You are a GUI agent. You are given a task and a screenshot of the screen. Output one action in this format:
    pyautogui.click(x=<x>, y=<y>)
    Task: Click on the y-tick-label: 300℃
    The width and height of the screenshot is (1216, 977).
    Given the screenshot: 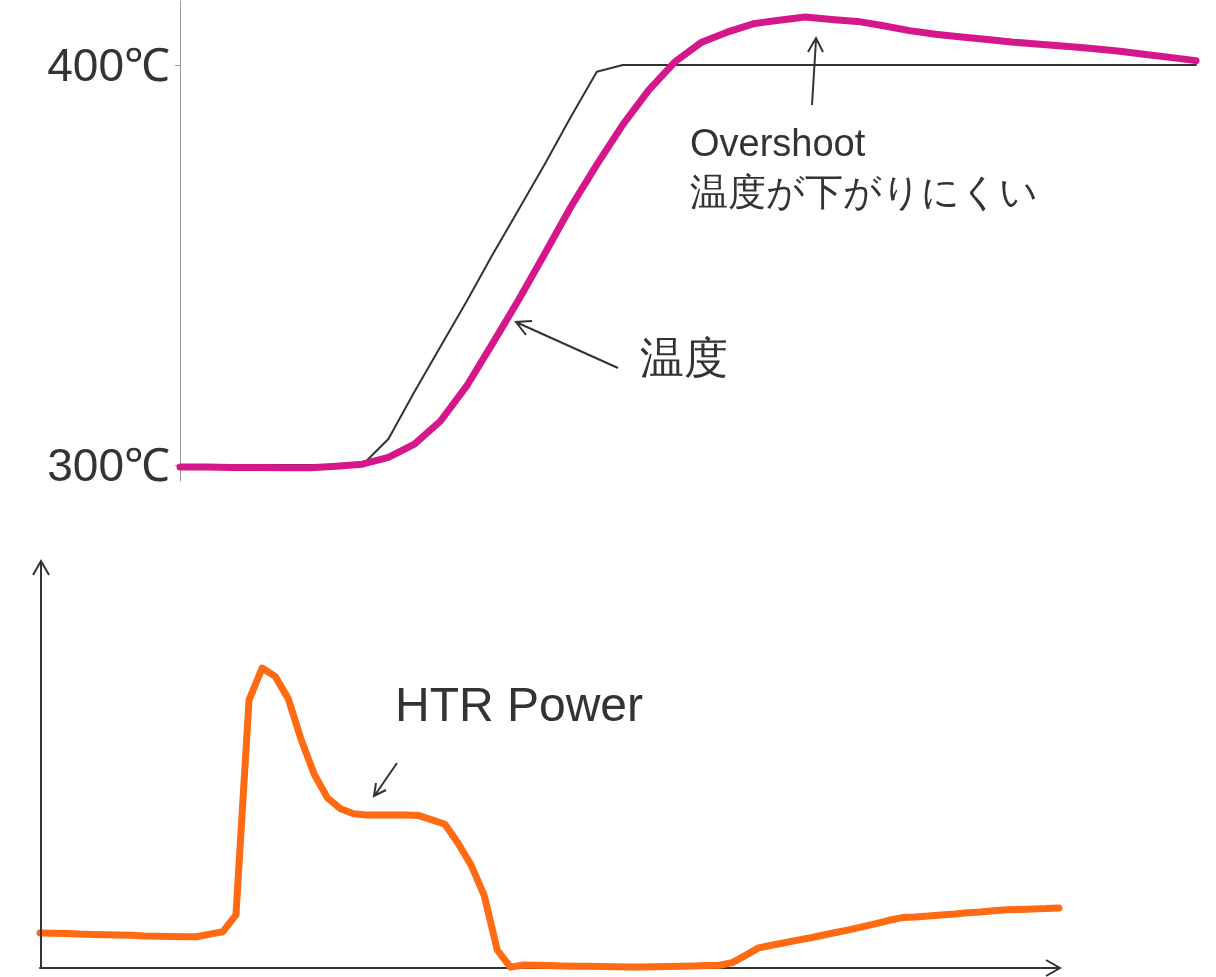 What is the action you would take?
    pyautogui.click(x=108, y=465)
    